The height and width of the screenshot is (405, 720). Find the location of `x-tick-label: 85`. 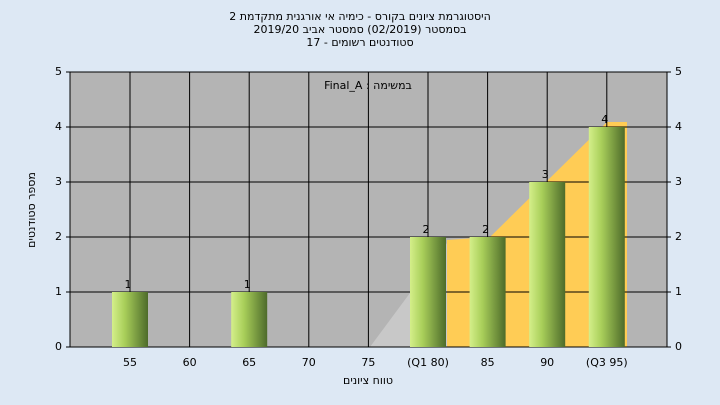

x-tick-label: 85 is located at coordinates (488, 362).